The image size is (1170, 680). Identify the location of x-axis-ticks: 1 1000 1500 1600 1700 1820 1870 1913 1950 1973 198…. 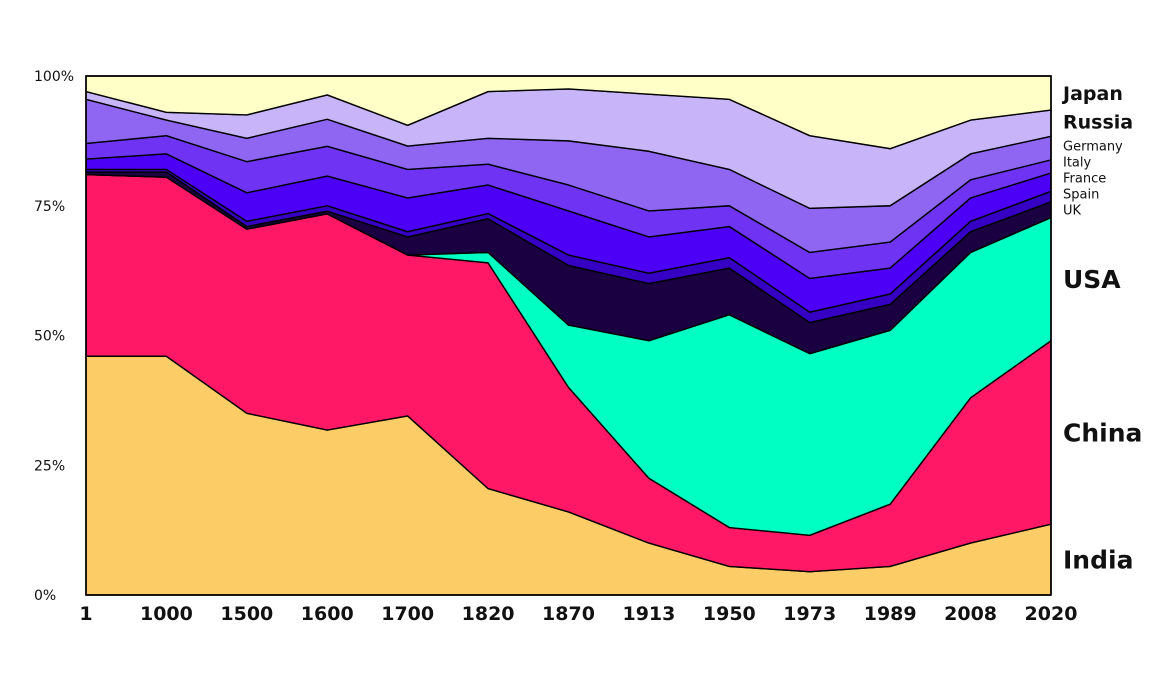
(578, 614).